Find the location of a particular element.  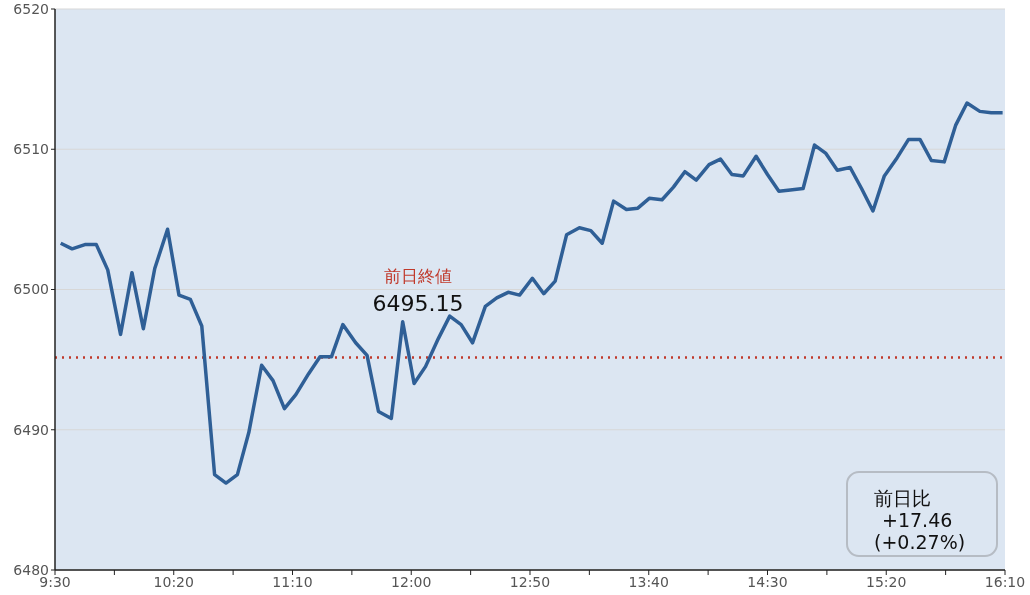

x-tick-label: 10:20 is located at coordinates (173, 581).